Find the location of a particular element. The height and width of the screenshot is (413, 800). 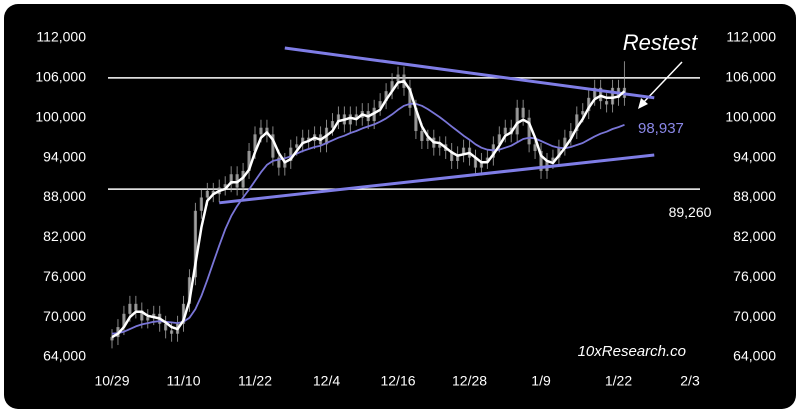

y2-tick-label: 112,000 is located at coordinates (751, 37).